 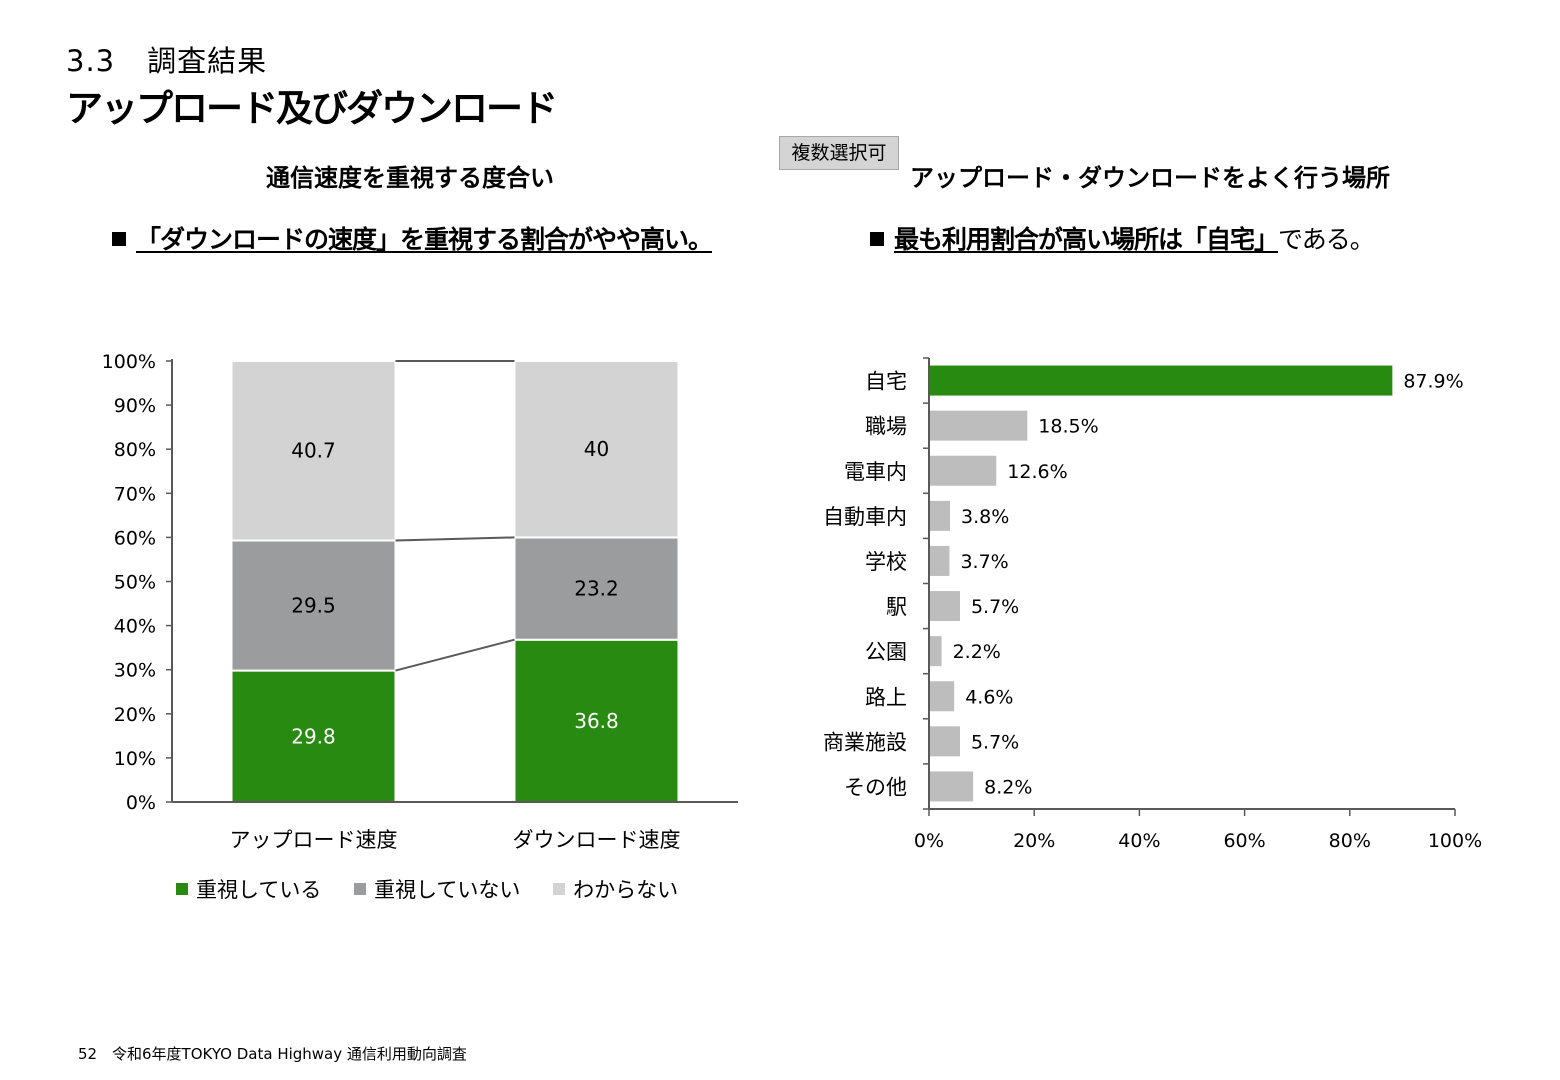 What do you see at coordinates (886, 652) in the screenshot?
I see `y-category-label: 公園` at bounding box center [886, 652].